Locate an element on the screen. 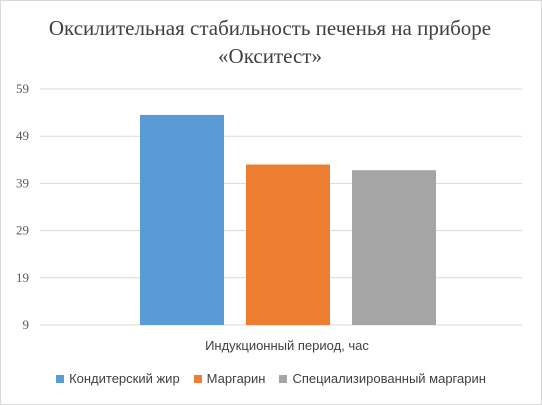  legend-item: Маргарин is located at coordinates (229, 378).